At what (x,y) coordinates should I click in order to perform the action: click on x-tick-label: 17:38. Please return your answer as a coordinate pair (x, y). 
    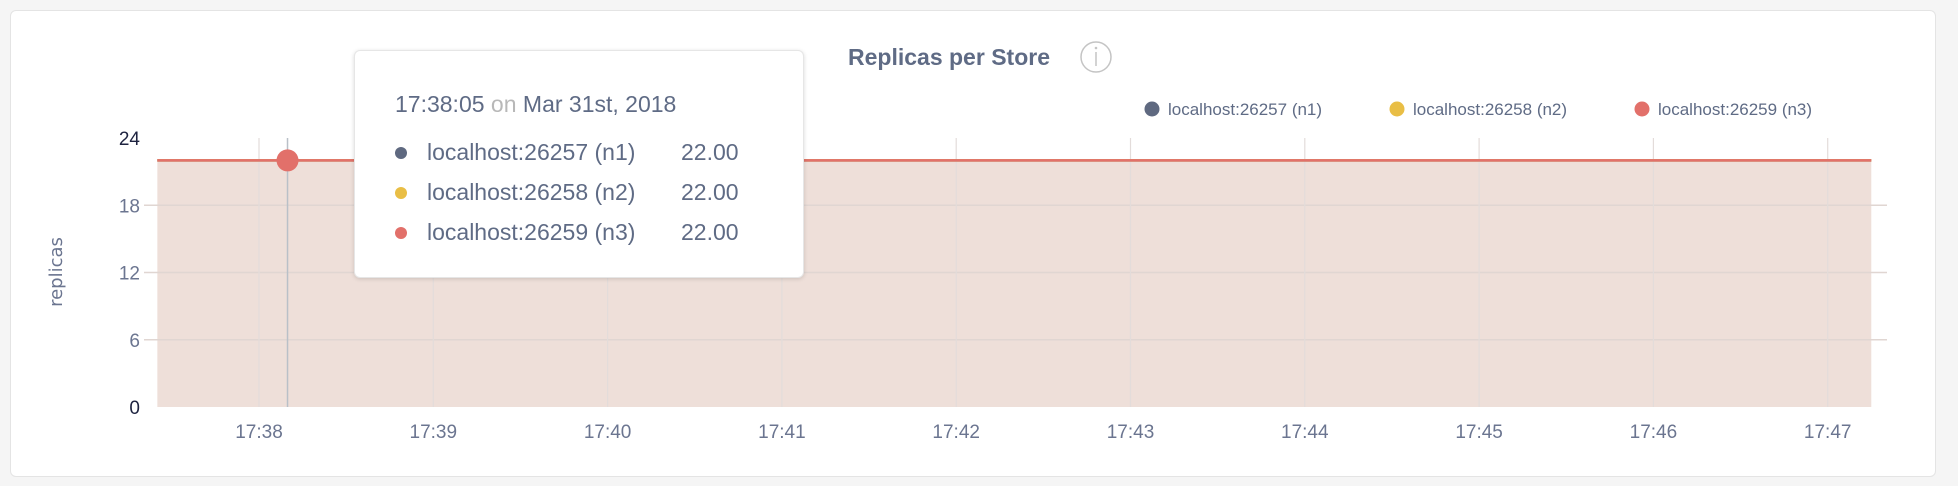
    Looking at the image, I should click on (259, 432).